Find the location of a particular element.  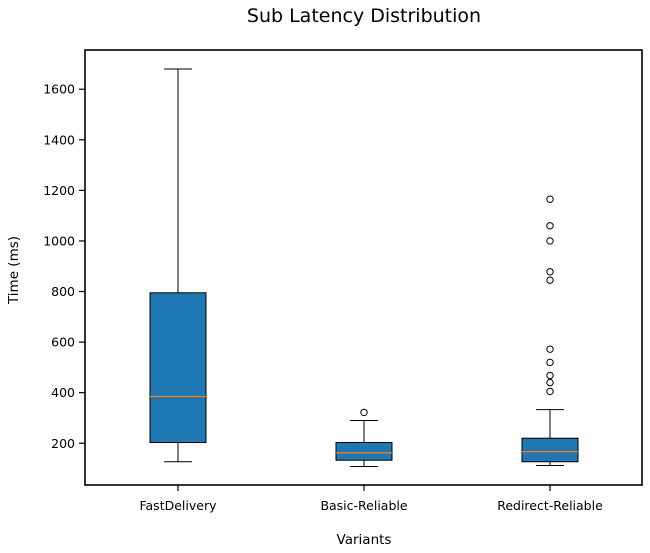

x-tick-label: FastDelivery is located at coordinates (178, 505).